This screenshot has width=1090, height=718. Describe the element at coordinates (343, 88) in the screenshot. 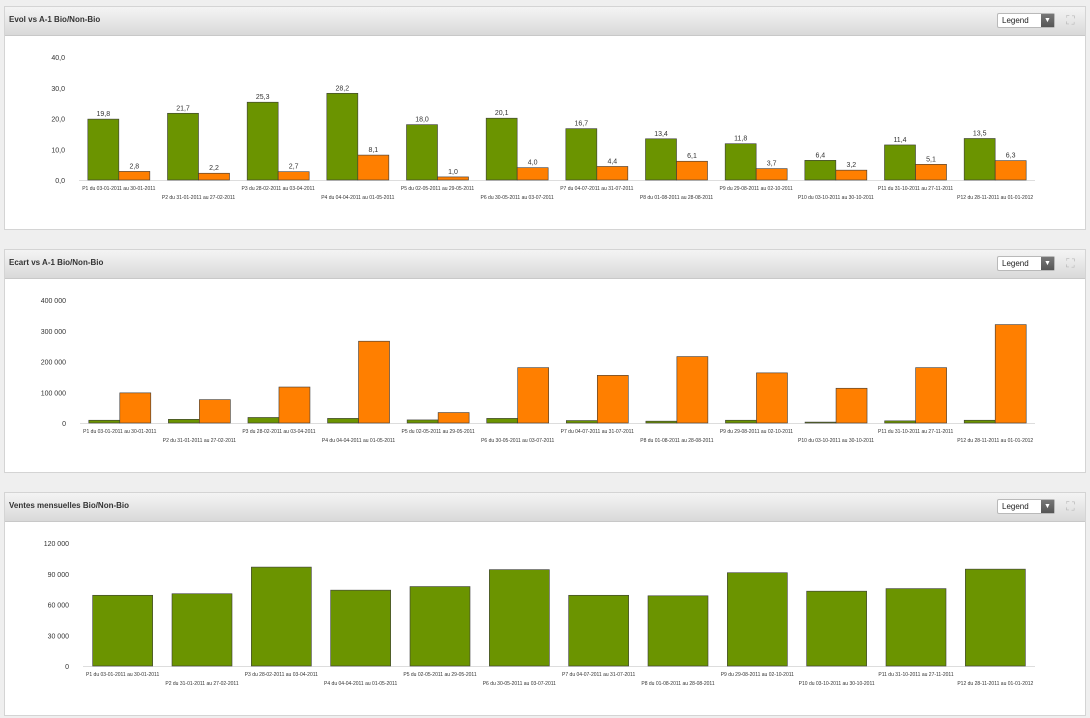

I see `data-label: 28,2` at that location.